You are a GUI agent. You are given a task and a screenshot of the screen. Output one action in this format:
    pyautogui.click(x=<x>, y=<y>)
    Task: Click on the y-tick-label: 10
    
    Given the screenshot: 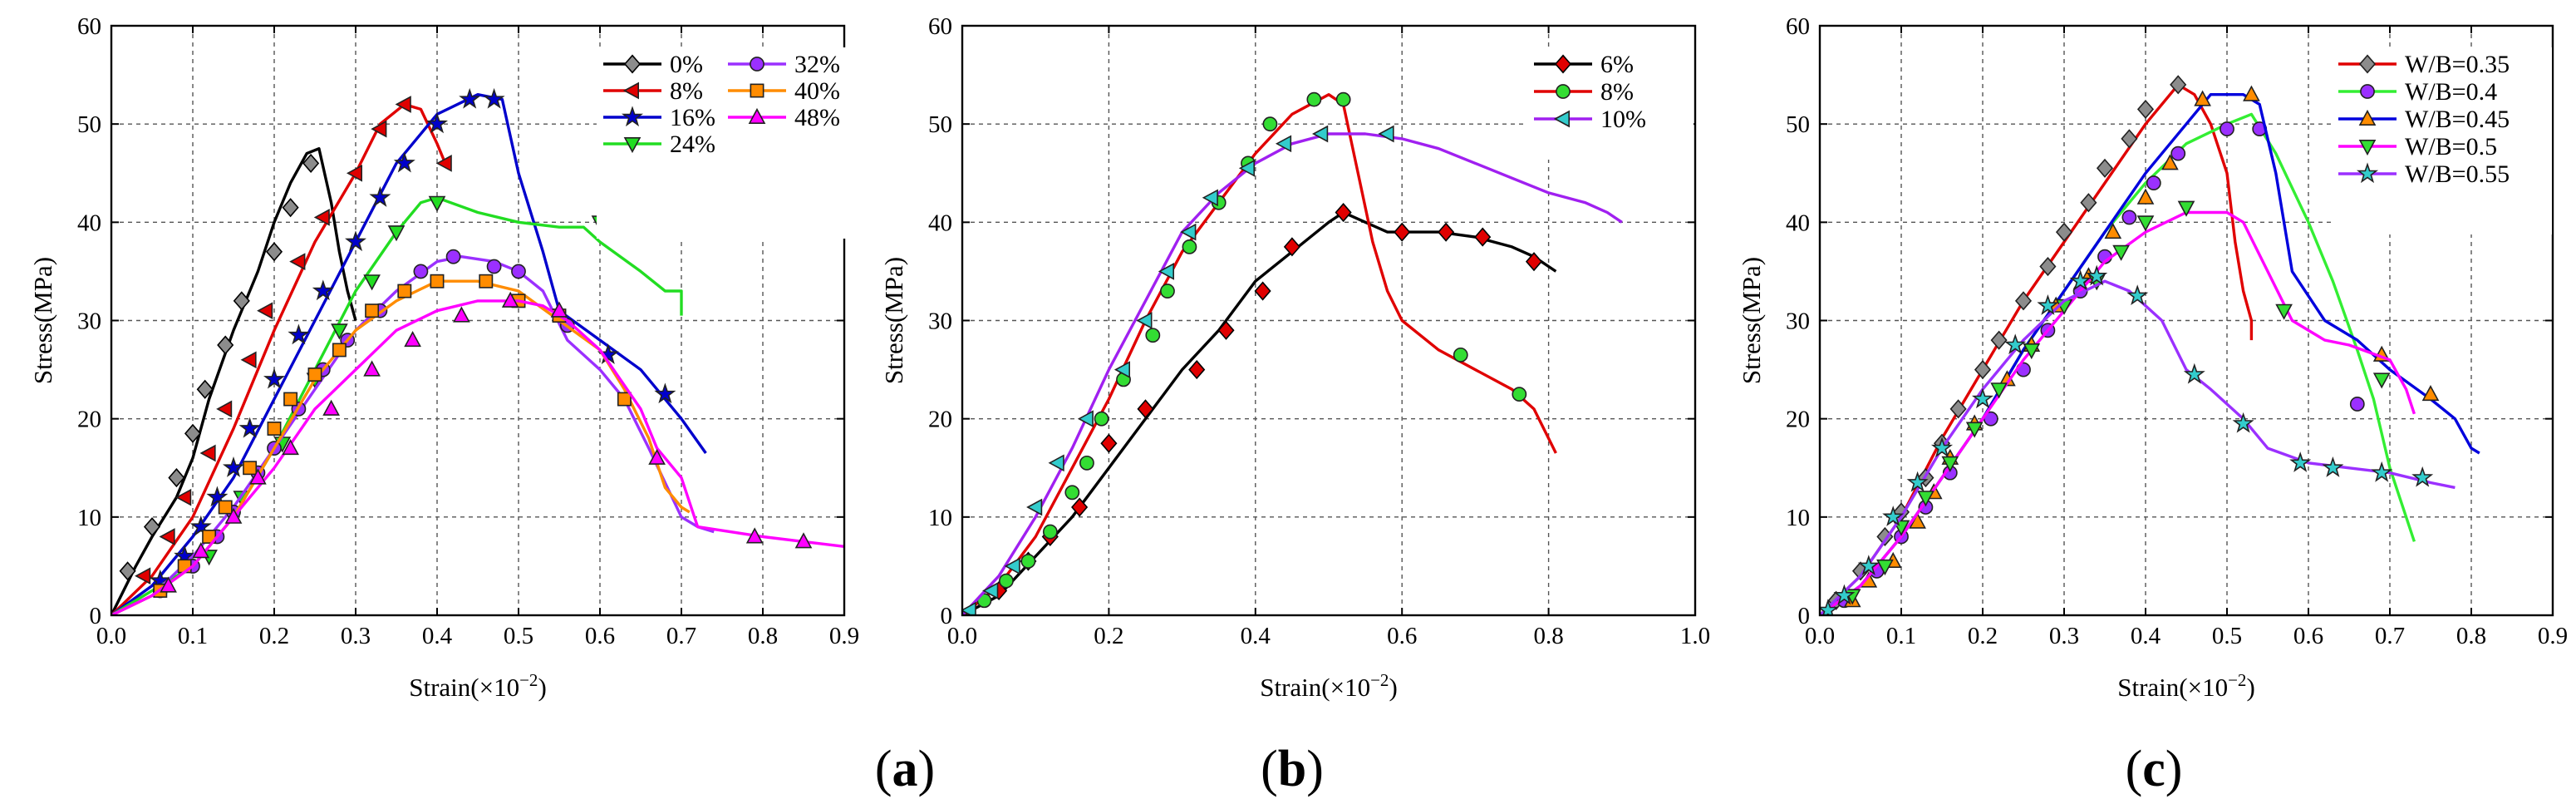 What is the action you would take?
    pyautogui.click(x=940, y=518)
    